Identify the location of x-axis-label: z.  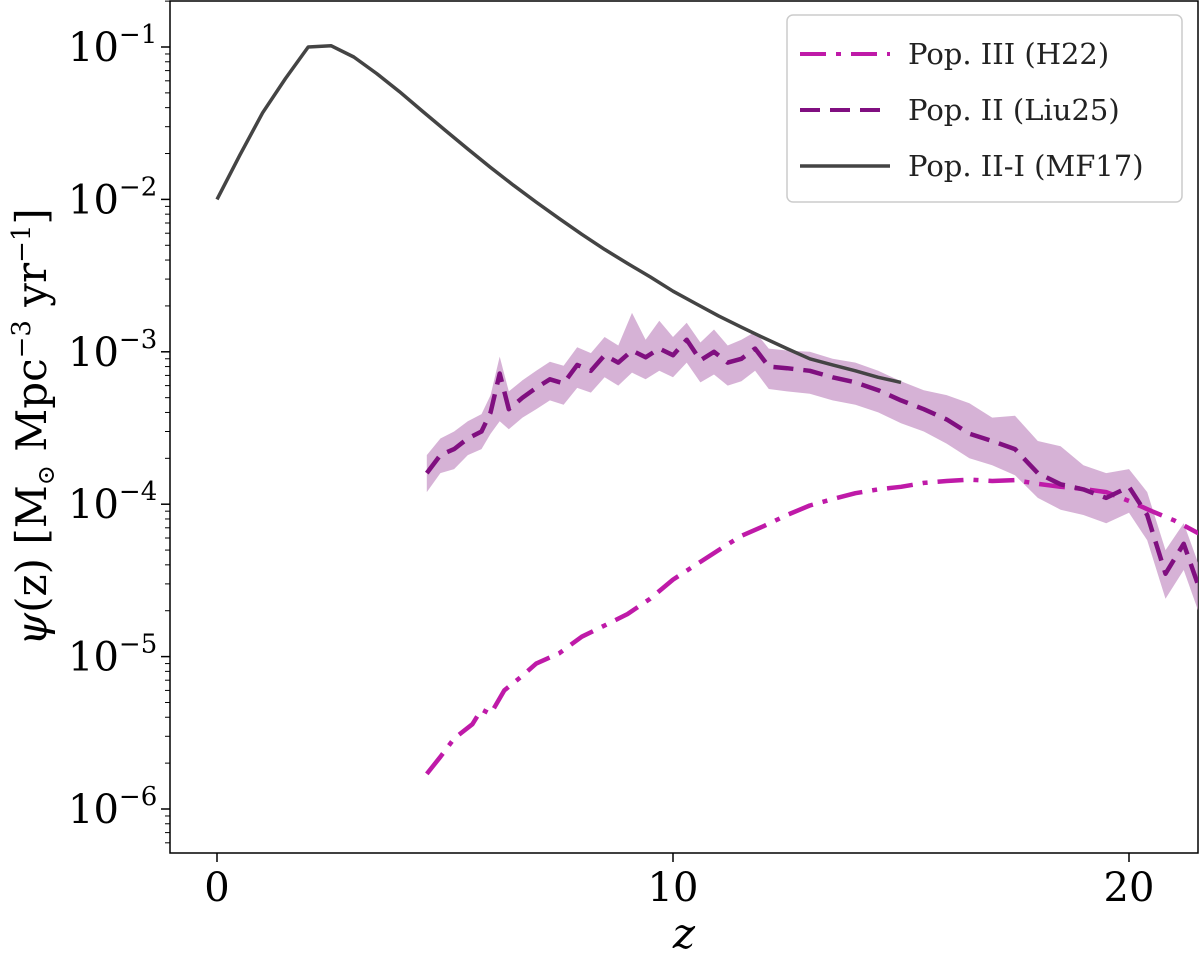
(684, 932).